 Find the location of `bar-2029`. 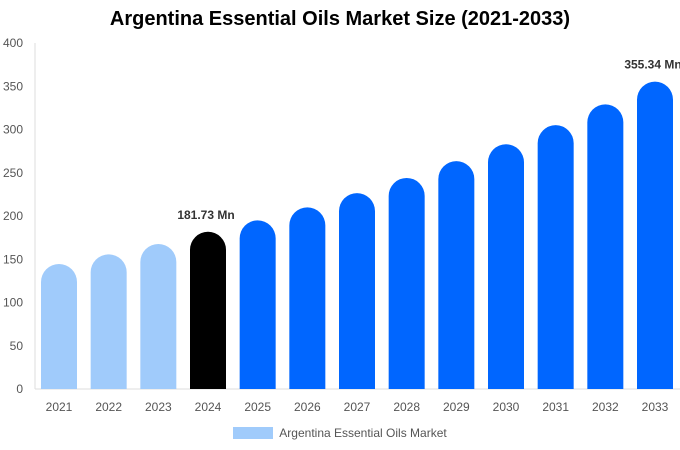

bar-2029 is located at coordinates (456, 275).